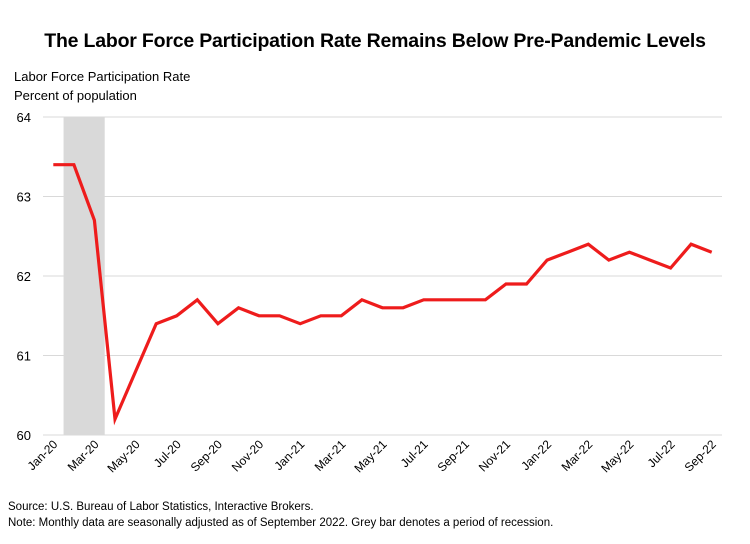 The image size is (750, 544). Describe the element at coordinates (124, 456) in the screenshot. I see `x-tick-label: May-20` at that location.